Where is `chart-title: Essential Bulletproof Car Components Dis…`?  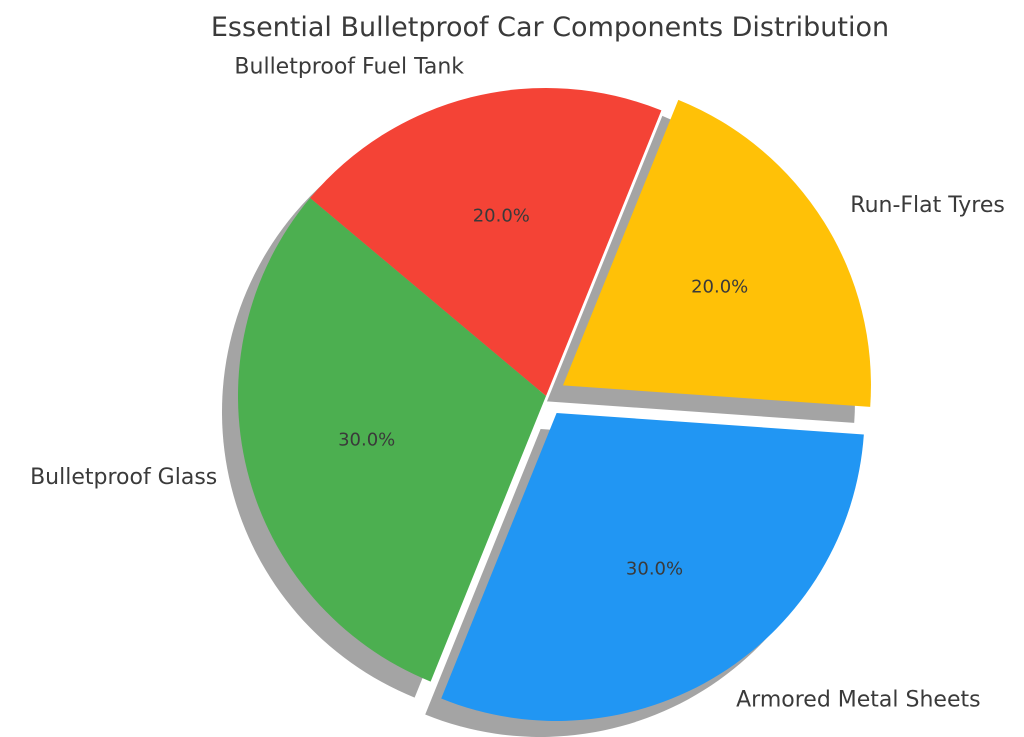
chart-title: Essential Bulletproof Car Components Dis… is located at coordinates (550, 27).